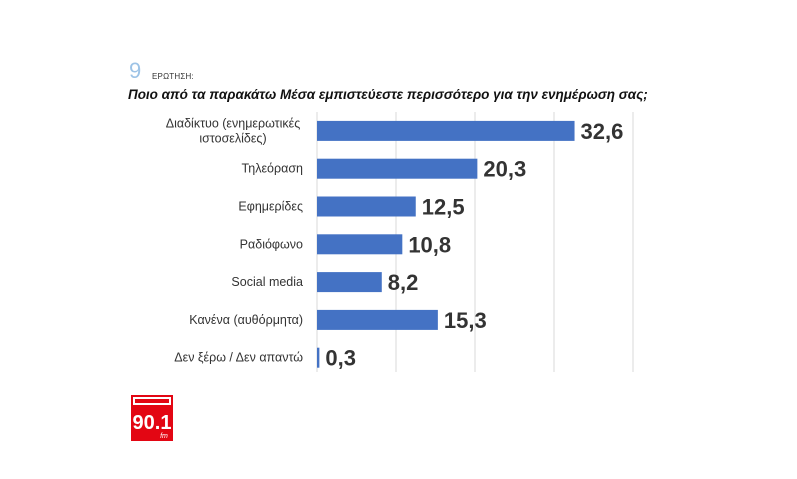  I want to click on data-label: 10,8, so click(429, 244).